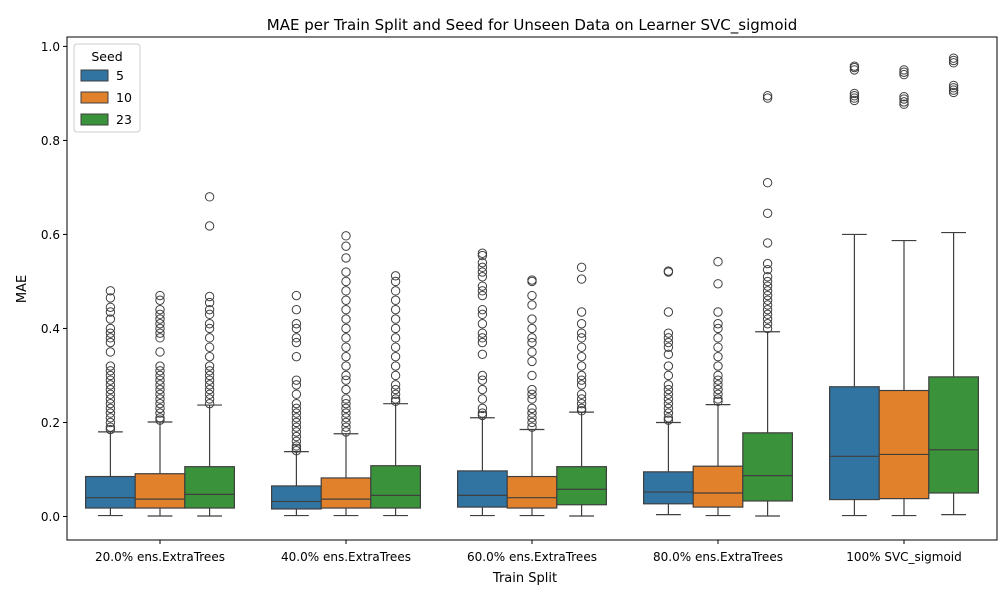 The width and height of the screenshot is (1000, 600). What do you see at coordinates (532, 557) in the screenshot?
I see `x-tick-label: 60.0% ens.ExtraTrees` at bounding box center [532, 557].